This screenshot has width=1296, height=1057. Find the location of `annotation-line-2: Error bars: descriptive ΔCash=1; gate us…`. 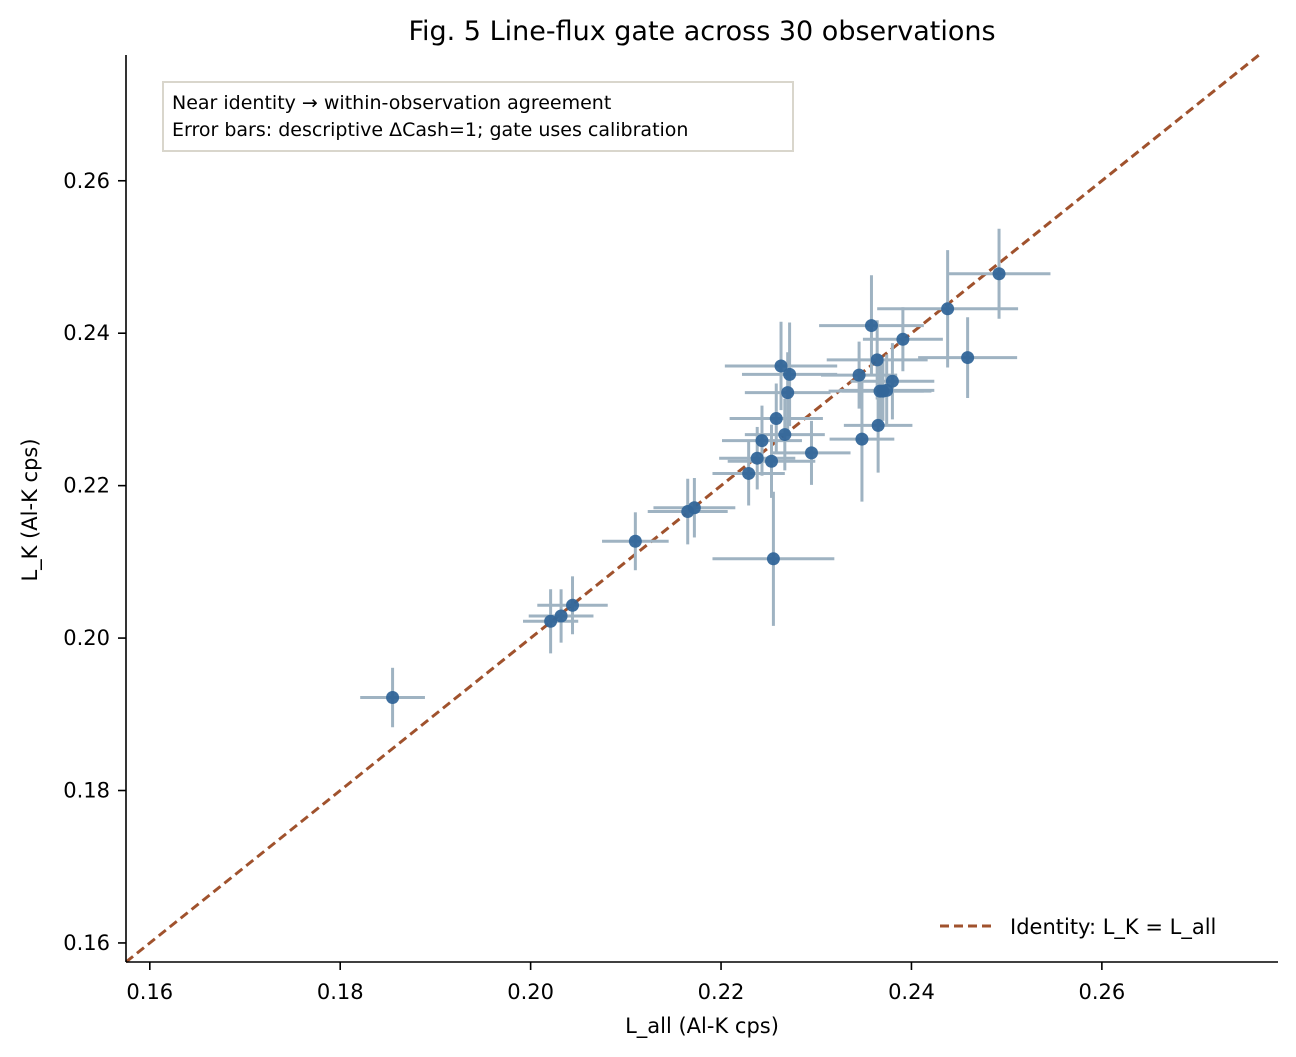

annotation-line-2: Error bars: descriptive ΔCash=1; gate us… is located at coordinates (430, 130).